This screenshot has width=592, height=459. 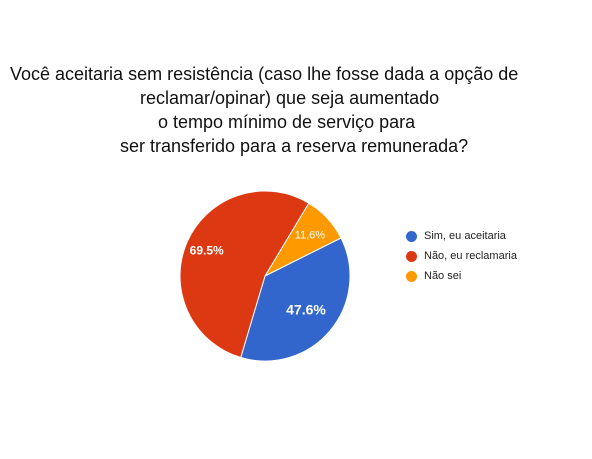 What do you see at coordinates (306, 309) in the screenshot?
I see `slice-label-sim: 47.6%` at bounding box center [306, 309].